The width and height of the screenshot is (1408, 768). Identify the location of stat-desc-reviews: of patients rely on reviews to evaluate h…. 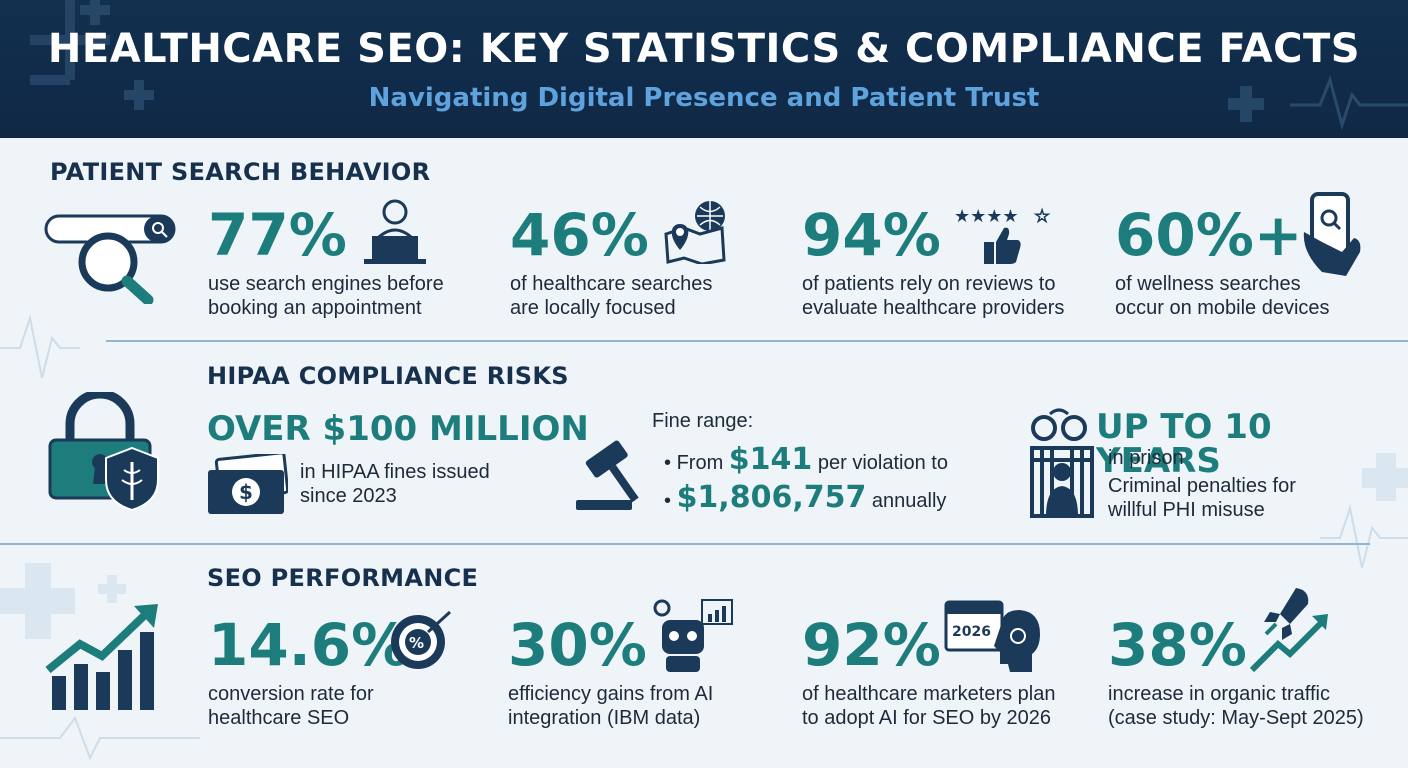
(933, 296).